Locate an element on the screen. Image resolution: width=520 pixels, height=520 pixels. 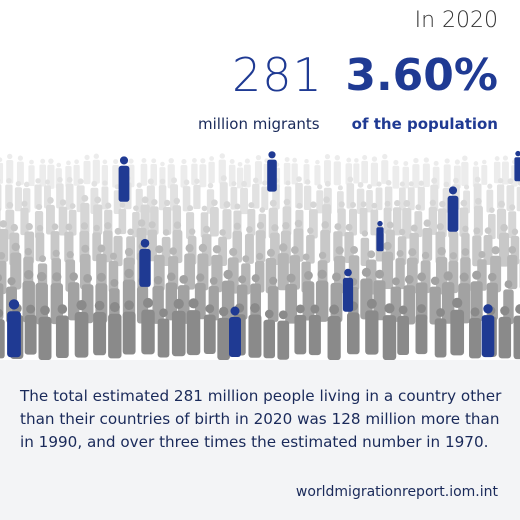
count-label: million migrants is located at coordinates (259, 124).